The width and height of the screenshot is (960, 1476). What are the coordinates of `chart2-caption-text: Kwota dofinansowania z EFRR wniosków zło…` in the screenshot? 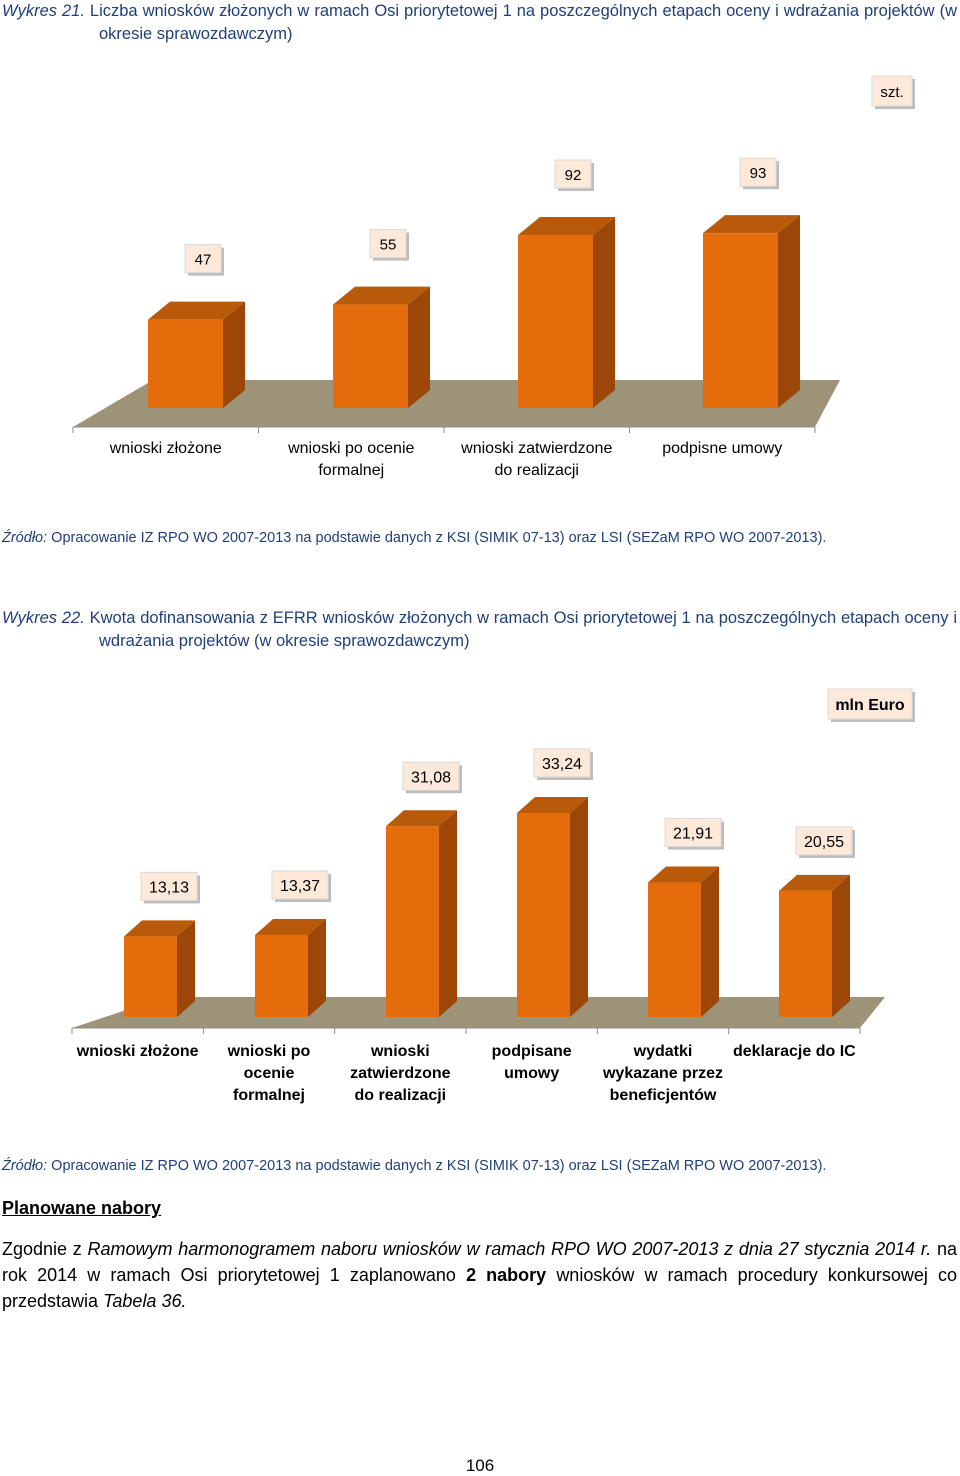 It's located at (523, 629).